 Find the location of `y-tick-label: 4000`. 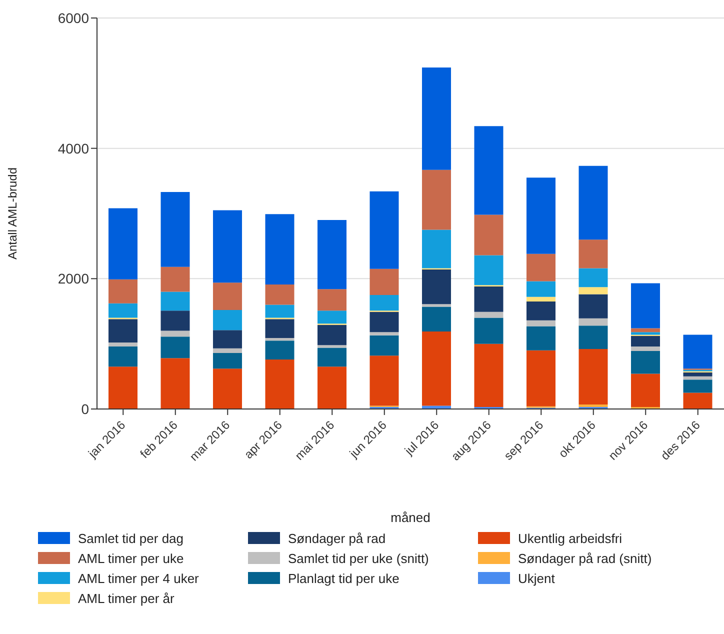

y-tick-label: 4000 is located at coordinates (74, 148).